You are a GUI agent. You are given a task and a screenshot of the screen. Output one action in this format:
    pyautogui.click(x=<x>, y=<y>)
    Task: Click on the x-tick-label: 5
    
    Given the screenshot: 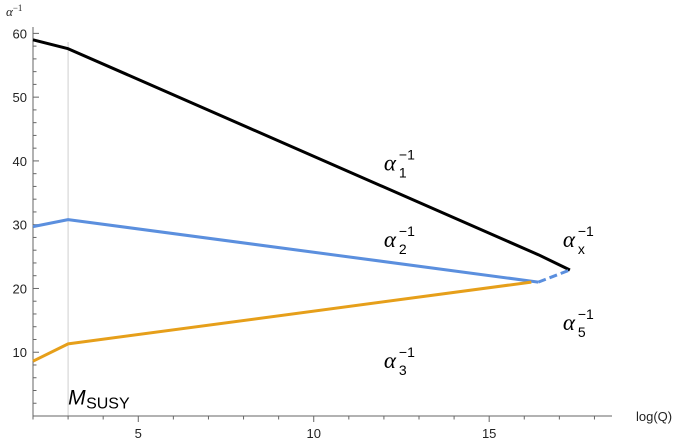 What is the action you would take?
    pyautogui.click(x=138, y=433)
    